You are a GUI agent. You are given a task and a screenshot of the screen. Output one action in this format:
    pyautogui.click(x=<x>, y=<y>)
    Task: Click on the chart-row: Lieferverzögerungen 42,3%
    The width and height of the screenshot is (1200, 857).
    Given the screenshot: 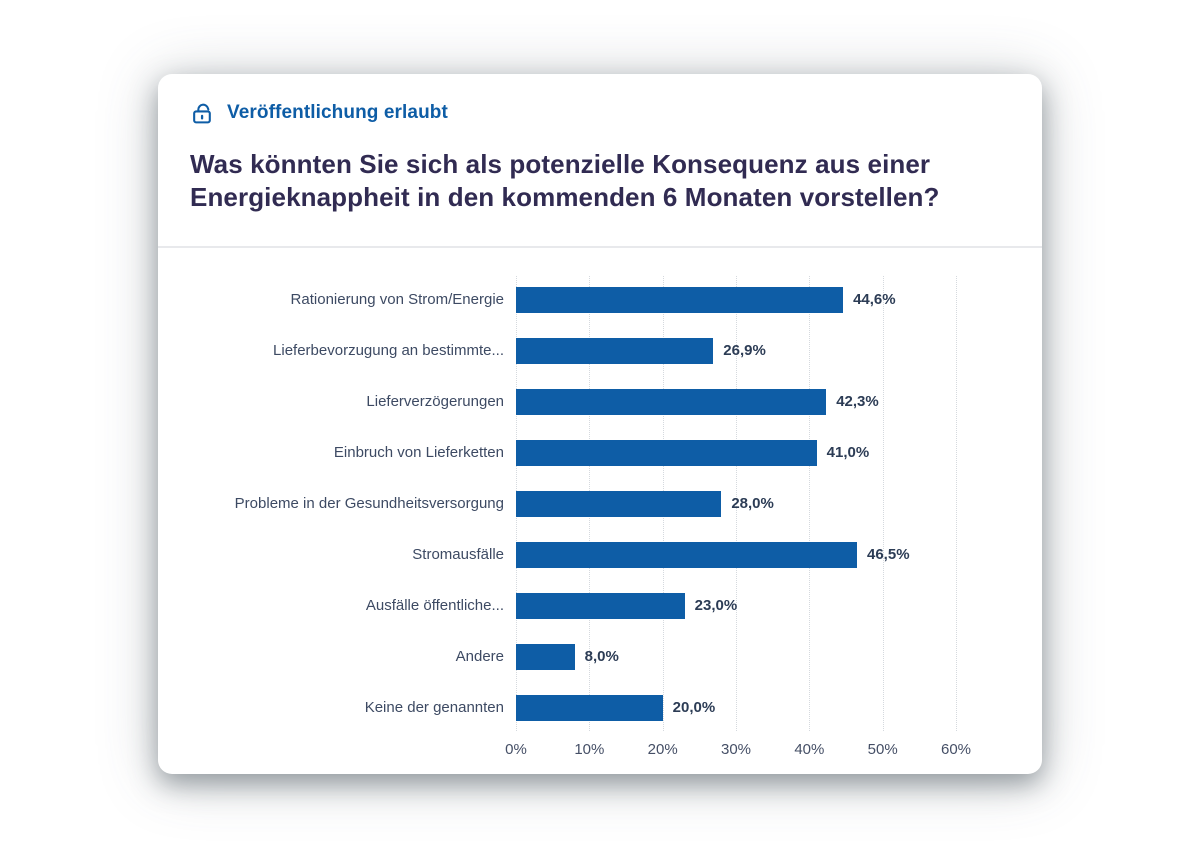 What is the action you would take?
    pyautogui.click(x=600, y=401)
    